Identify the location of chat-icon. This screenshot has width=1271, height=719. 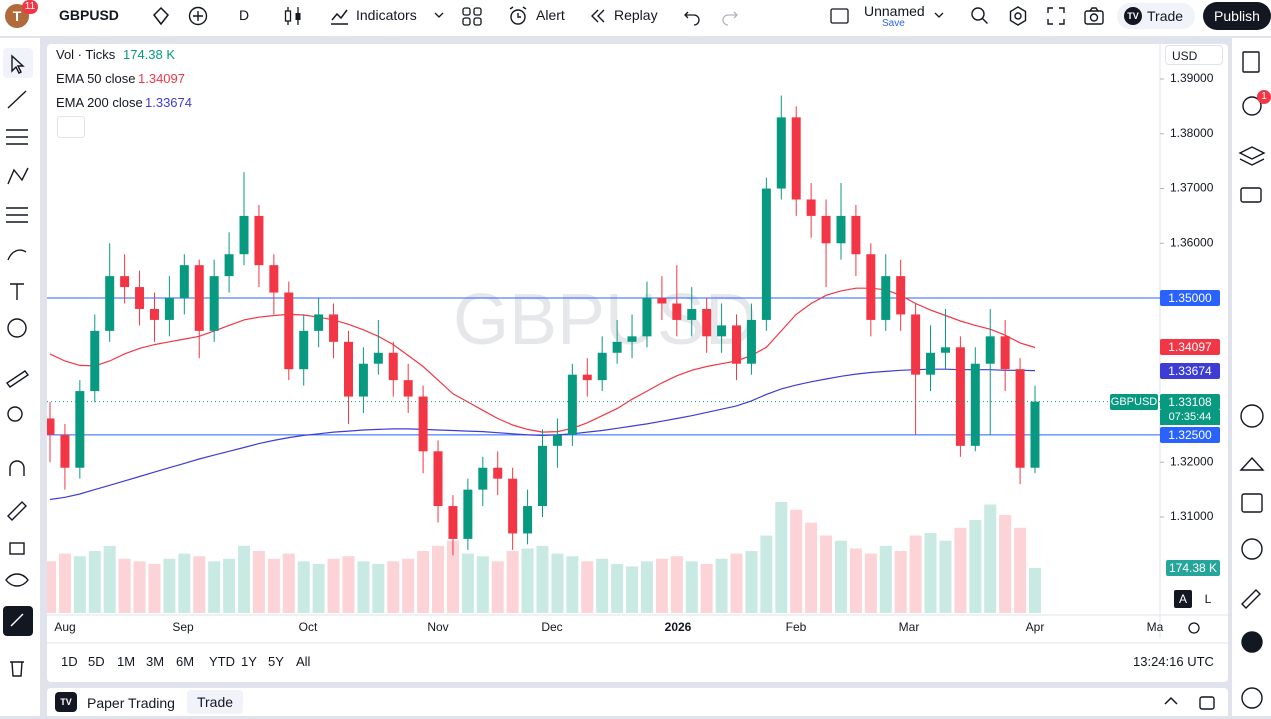
(1251, 195).